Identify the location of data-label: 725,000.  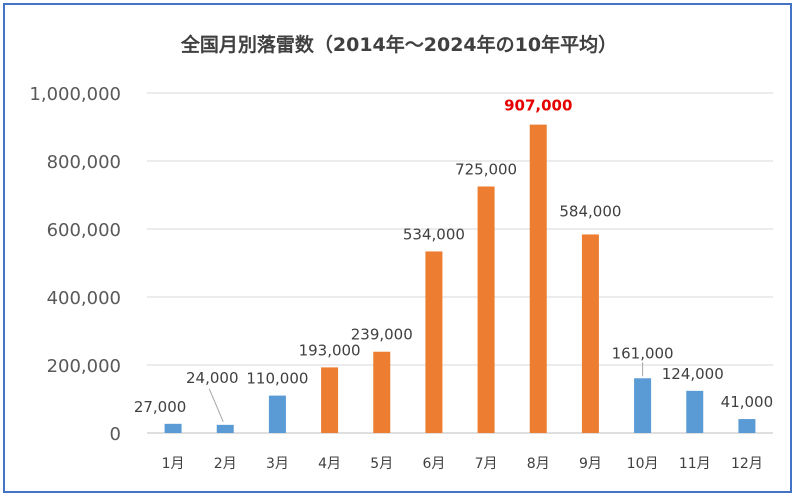
(486, 170).